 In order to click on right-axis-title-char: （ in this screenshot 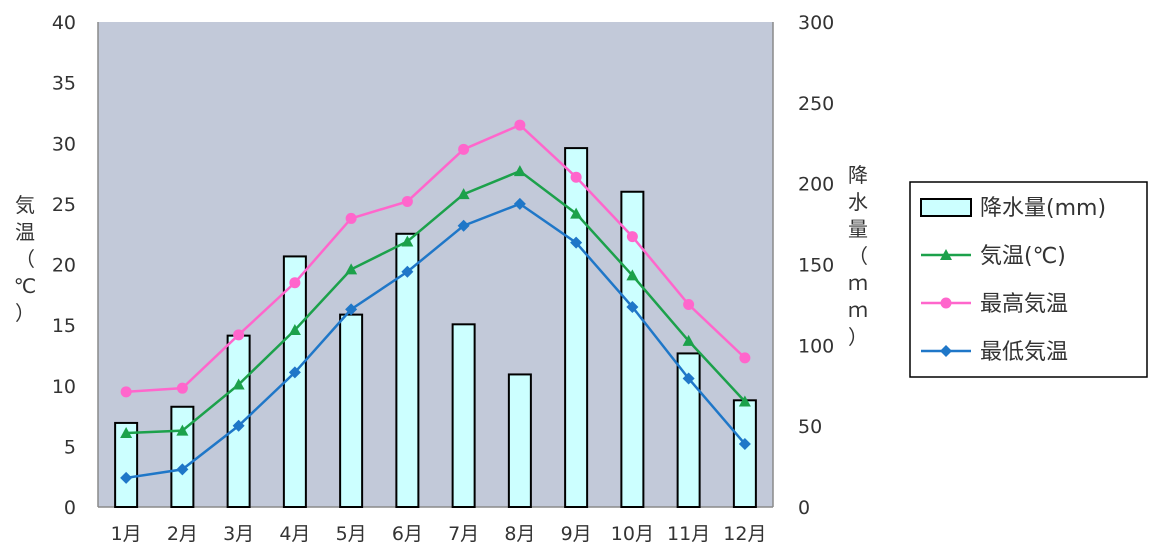, I will do `click(858, 256)`.